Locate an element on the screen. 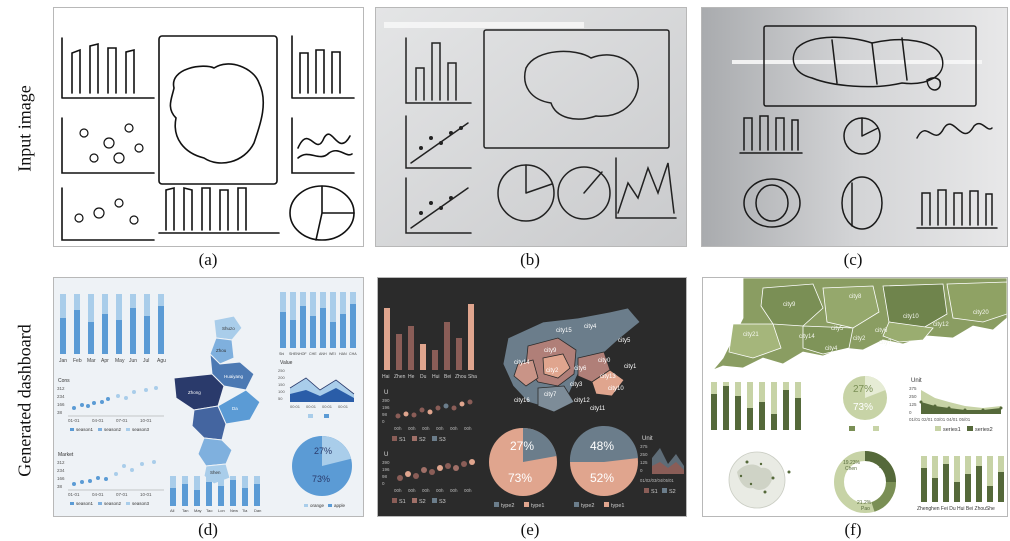 The height and width of the screenshot is (541, 1010). sketch-b-drawing is located at coordinates (531, 127).